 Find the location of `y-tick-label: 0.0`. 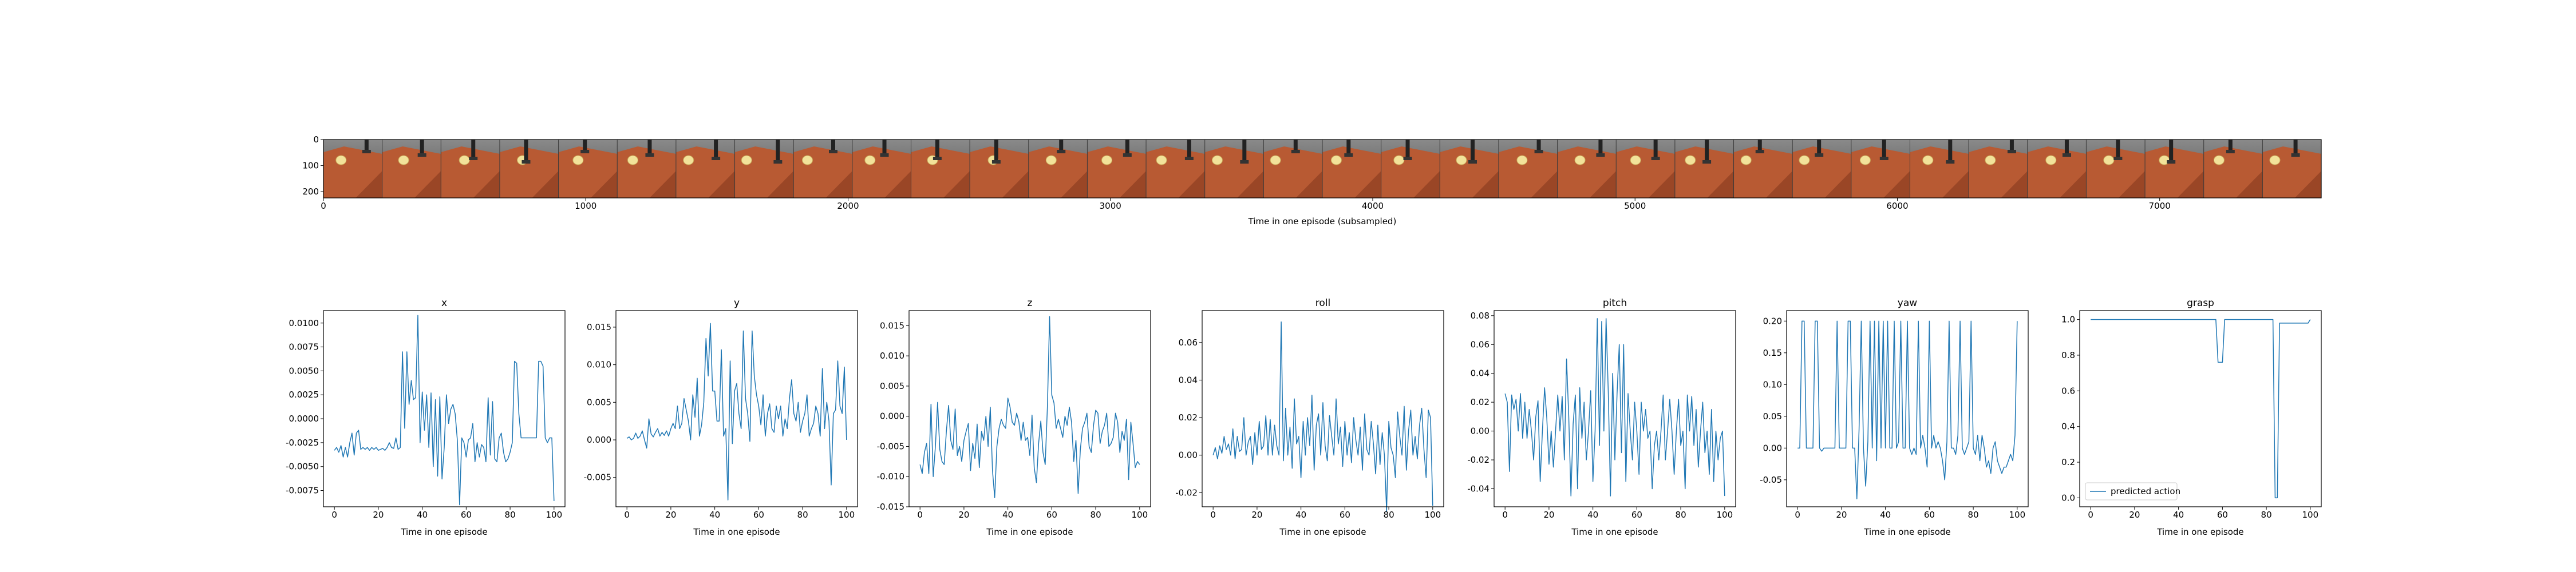

y-tick-label: 0.0 is located at coordinates (2068, 497).